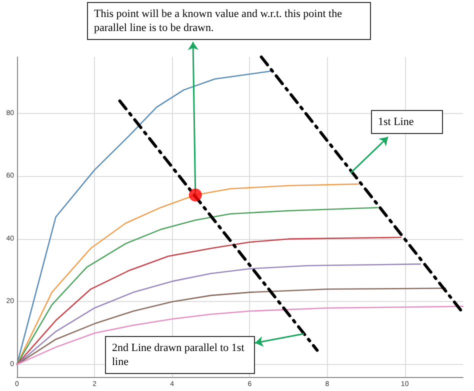 The image size is (474, 391). I want to click on annotation: 2nd Line drawn parallel to 1st line, so click(180, 355).